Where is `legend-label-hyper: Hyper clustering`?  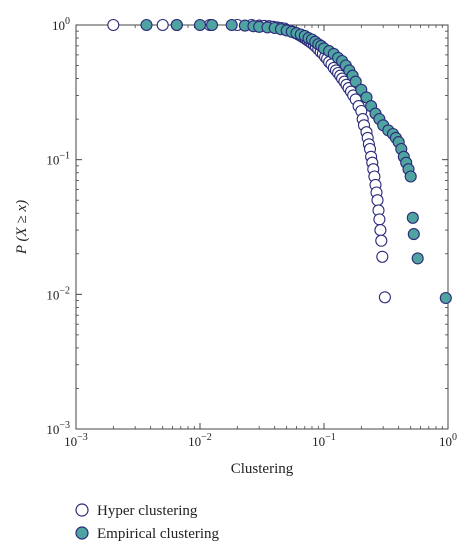
legend-label-hyper: Hyper clustering is located at coordinates (147, 511).